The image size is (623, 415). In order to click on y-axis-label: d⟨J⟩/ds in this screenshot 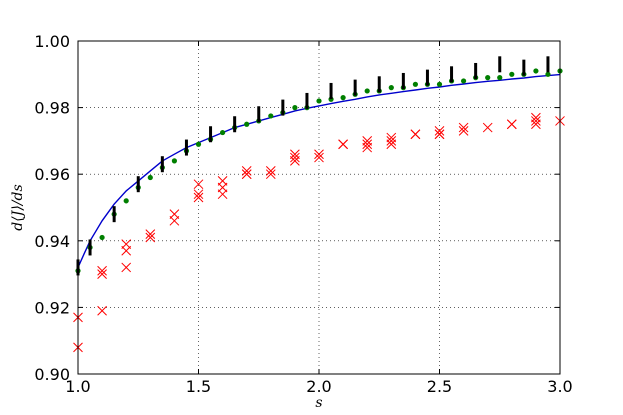, I will do `click(18, 207)`.